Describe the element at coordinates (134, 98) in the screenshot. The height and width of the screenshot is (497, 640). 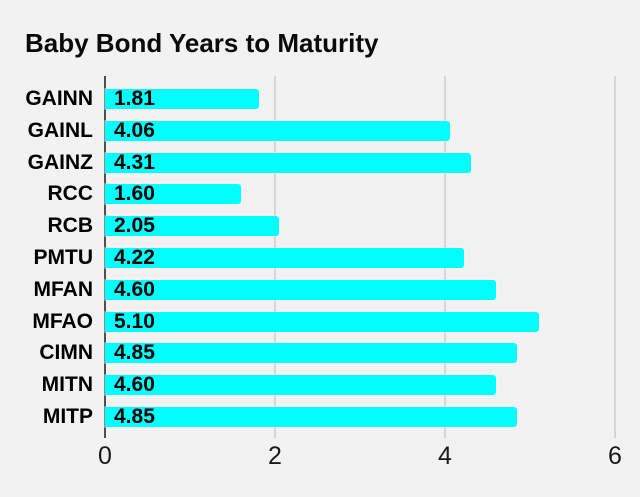
I see `value-label: 1.81` at that location.